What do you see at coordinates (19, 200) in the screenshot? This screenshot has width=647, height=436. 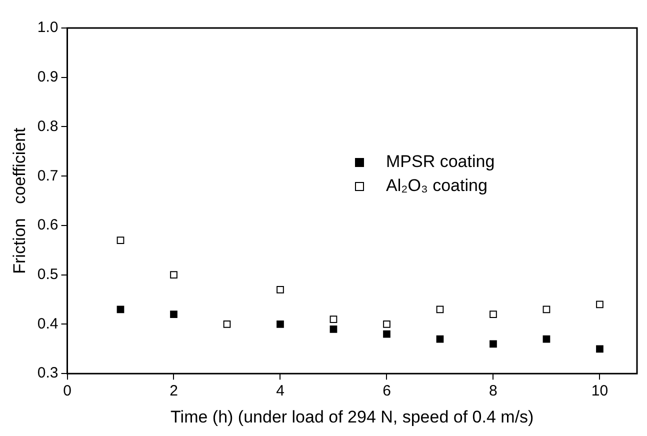 I see `y-axis-title: Friction coefficient` at bounding box center [19, 200].